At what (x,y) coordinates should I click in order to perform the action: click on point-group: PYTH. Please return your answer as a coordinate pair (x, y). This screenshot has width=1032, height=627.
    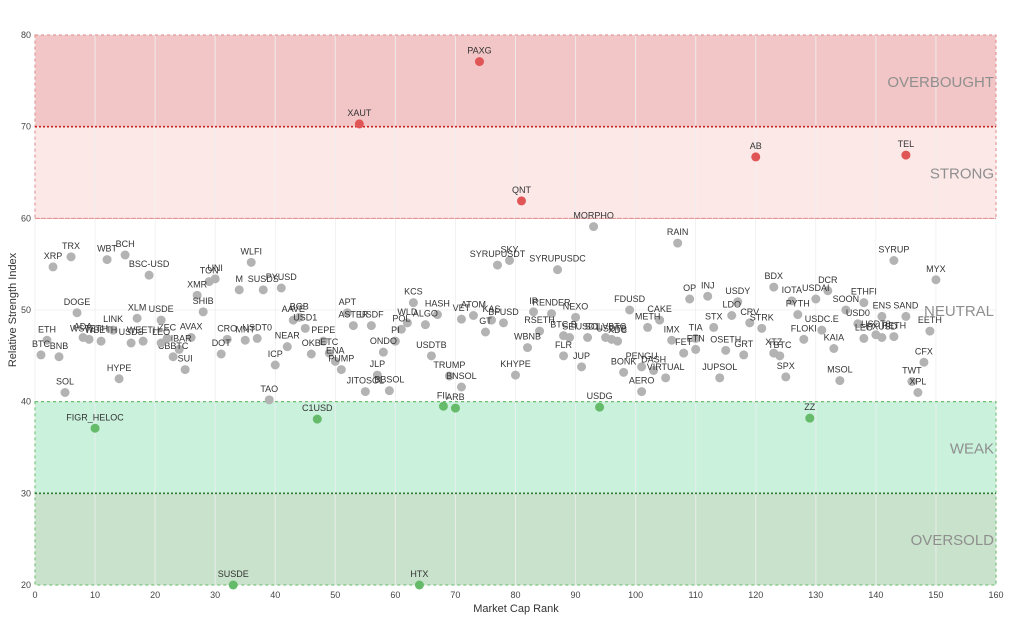
    Looking at the image, I should click on (798, 309).